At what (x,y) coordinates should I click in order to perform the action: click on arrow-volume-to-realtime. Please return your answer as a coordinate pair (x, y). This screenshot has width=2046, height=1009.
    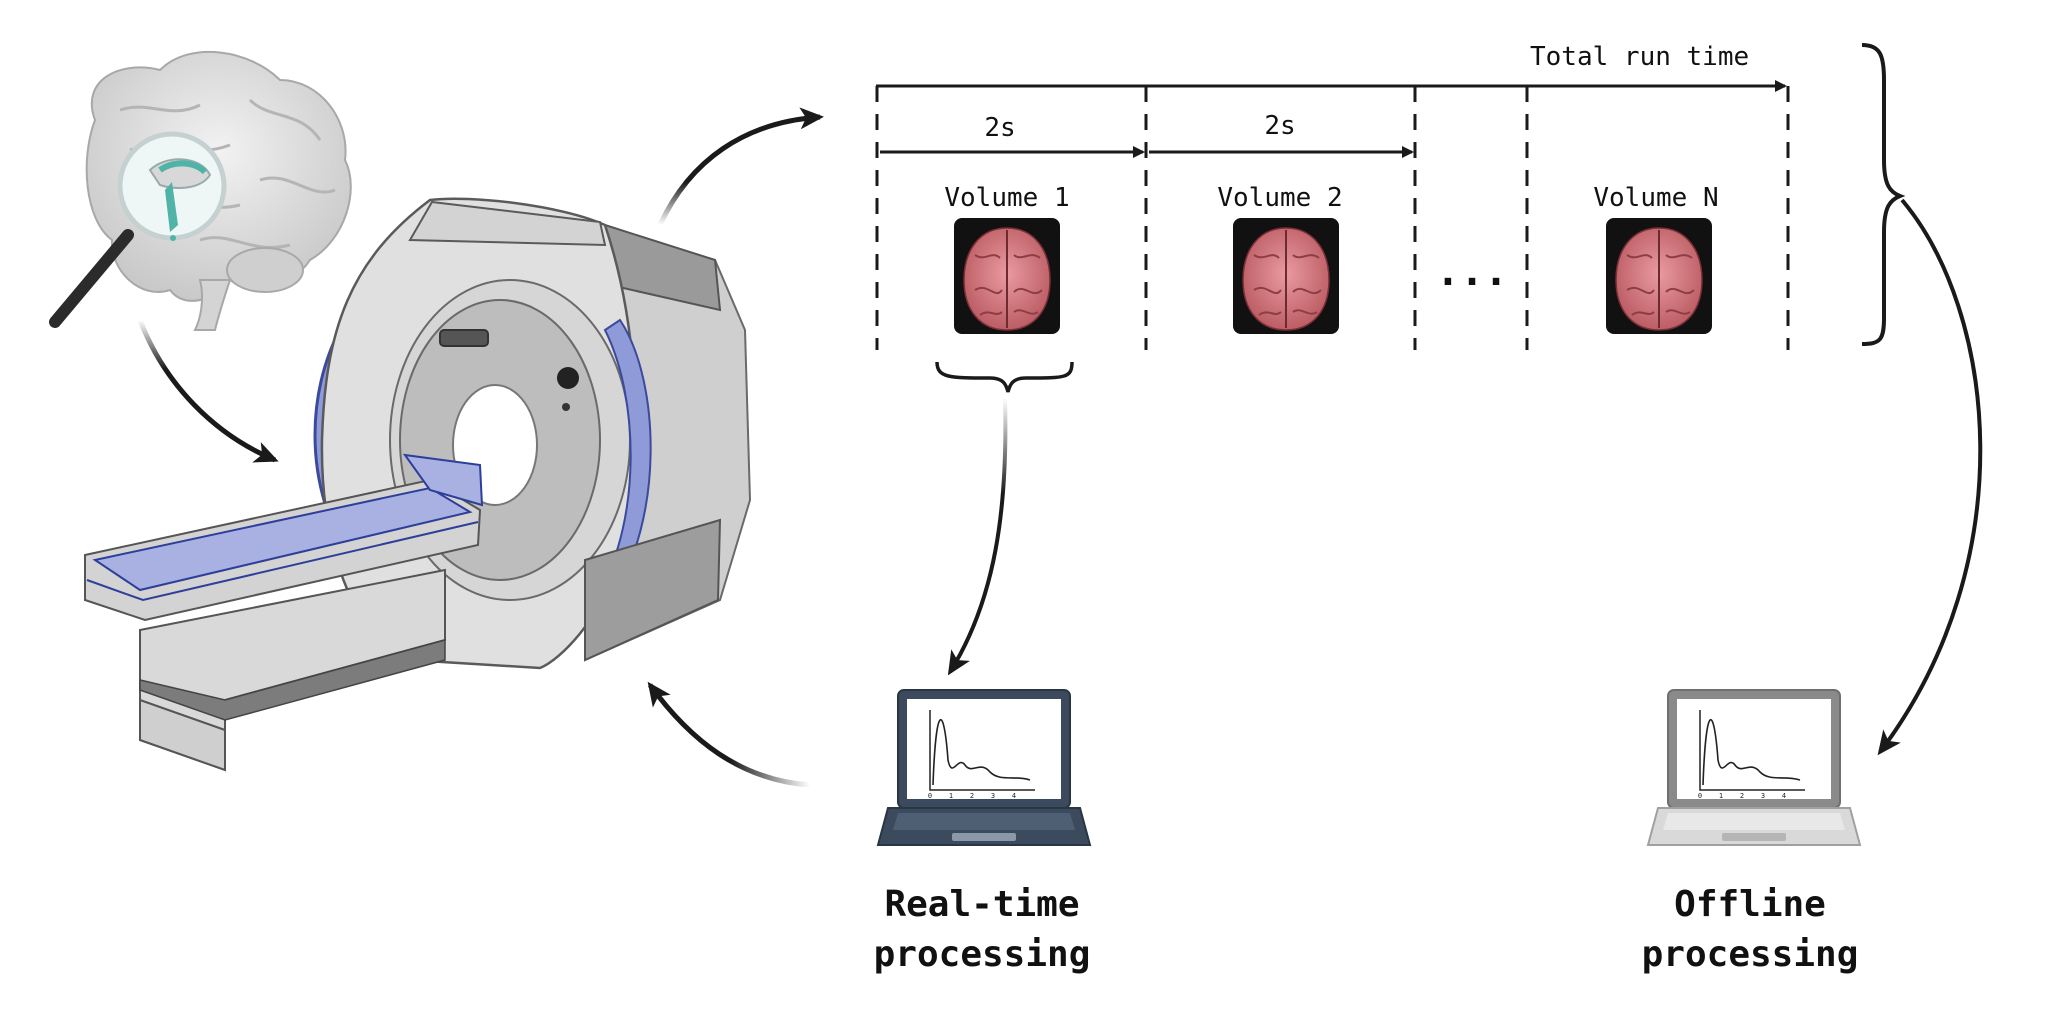
    Looking at the image, I should click on (977, 536).